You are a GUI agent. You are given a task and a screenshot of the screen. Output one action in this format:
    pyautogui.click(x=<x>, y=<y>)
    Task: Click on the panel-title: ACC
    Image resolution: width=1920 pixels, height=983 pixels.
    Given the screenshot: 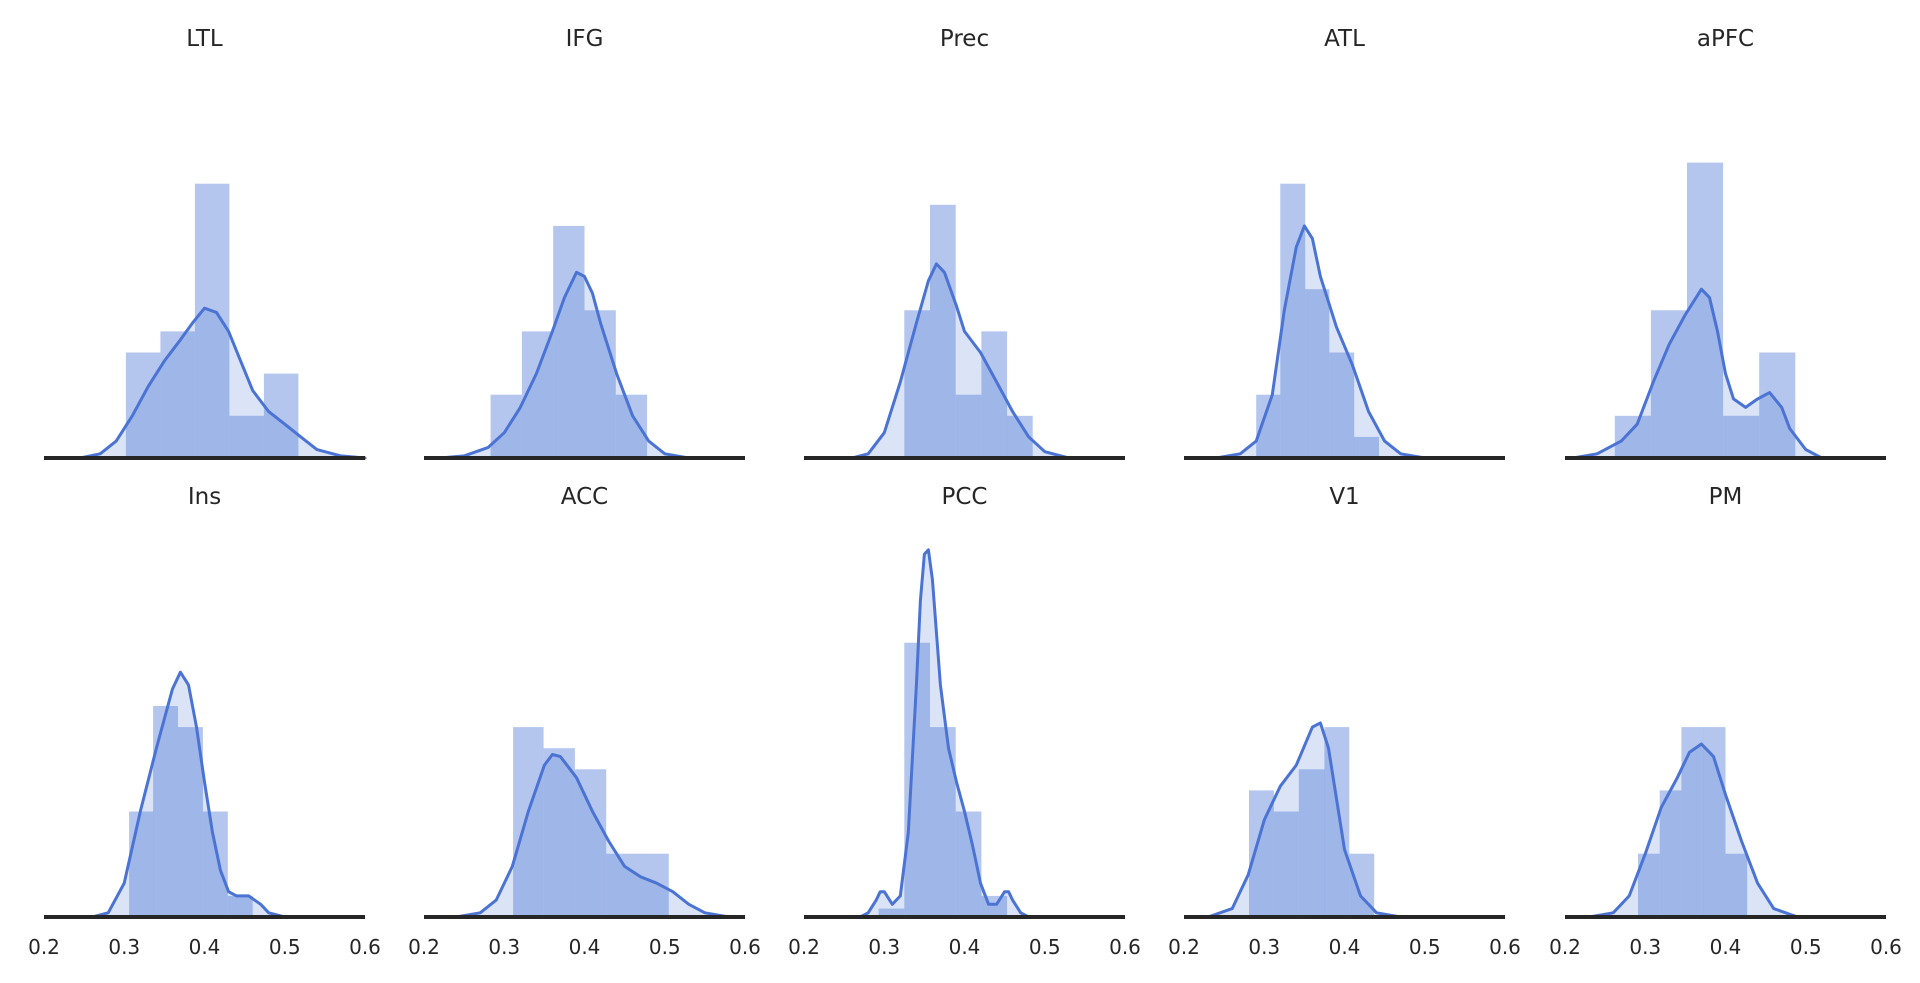 What is the action you would take?
    pyautogui.click(x=584, y=497)
    